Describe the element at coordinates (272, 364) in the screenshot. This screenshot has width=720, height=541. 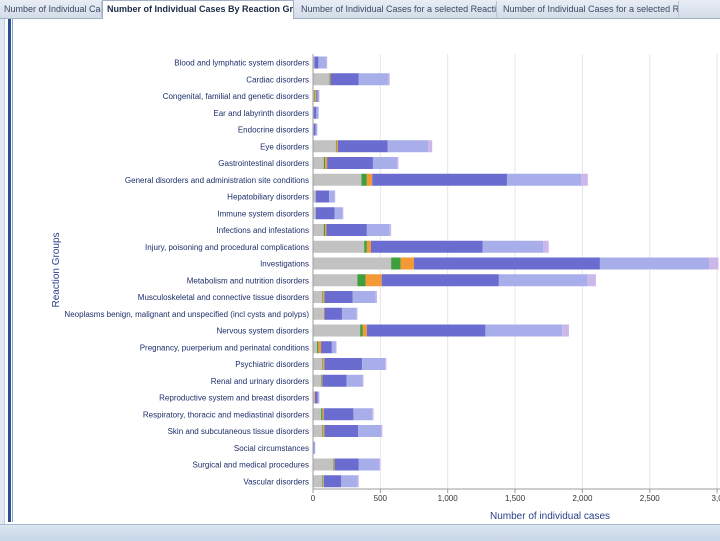
I see `category-label: Psychiatric disorders` at that location.